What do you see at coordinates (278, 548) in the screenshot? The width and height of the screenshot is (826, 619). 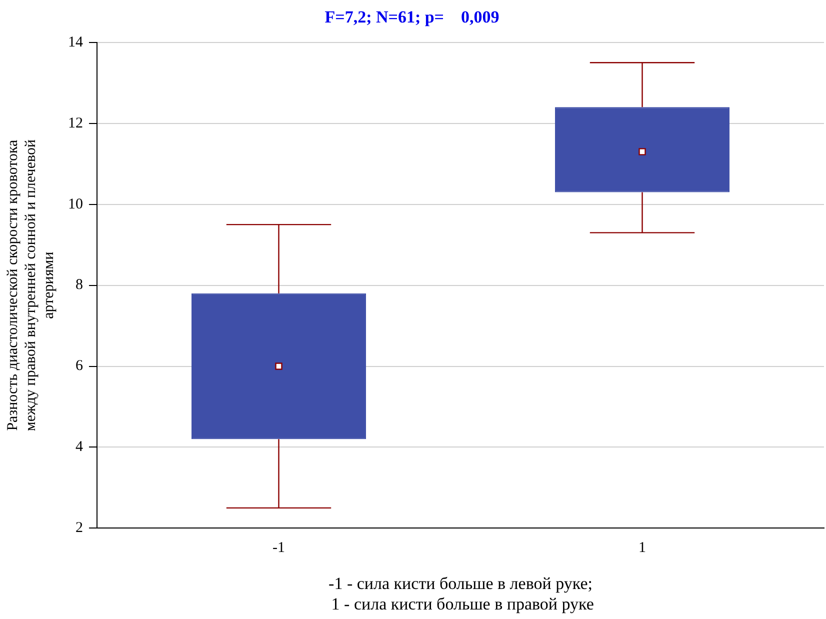 I see `x-tick-label: -1` at bounding box center [278, 548].